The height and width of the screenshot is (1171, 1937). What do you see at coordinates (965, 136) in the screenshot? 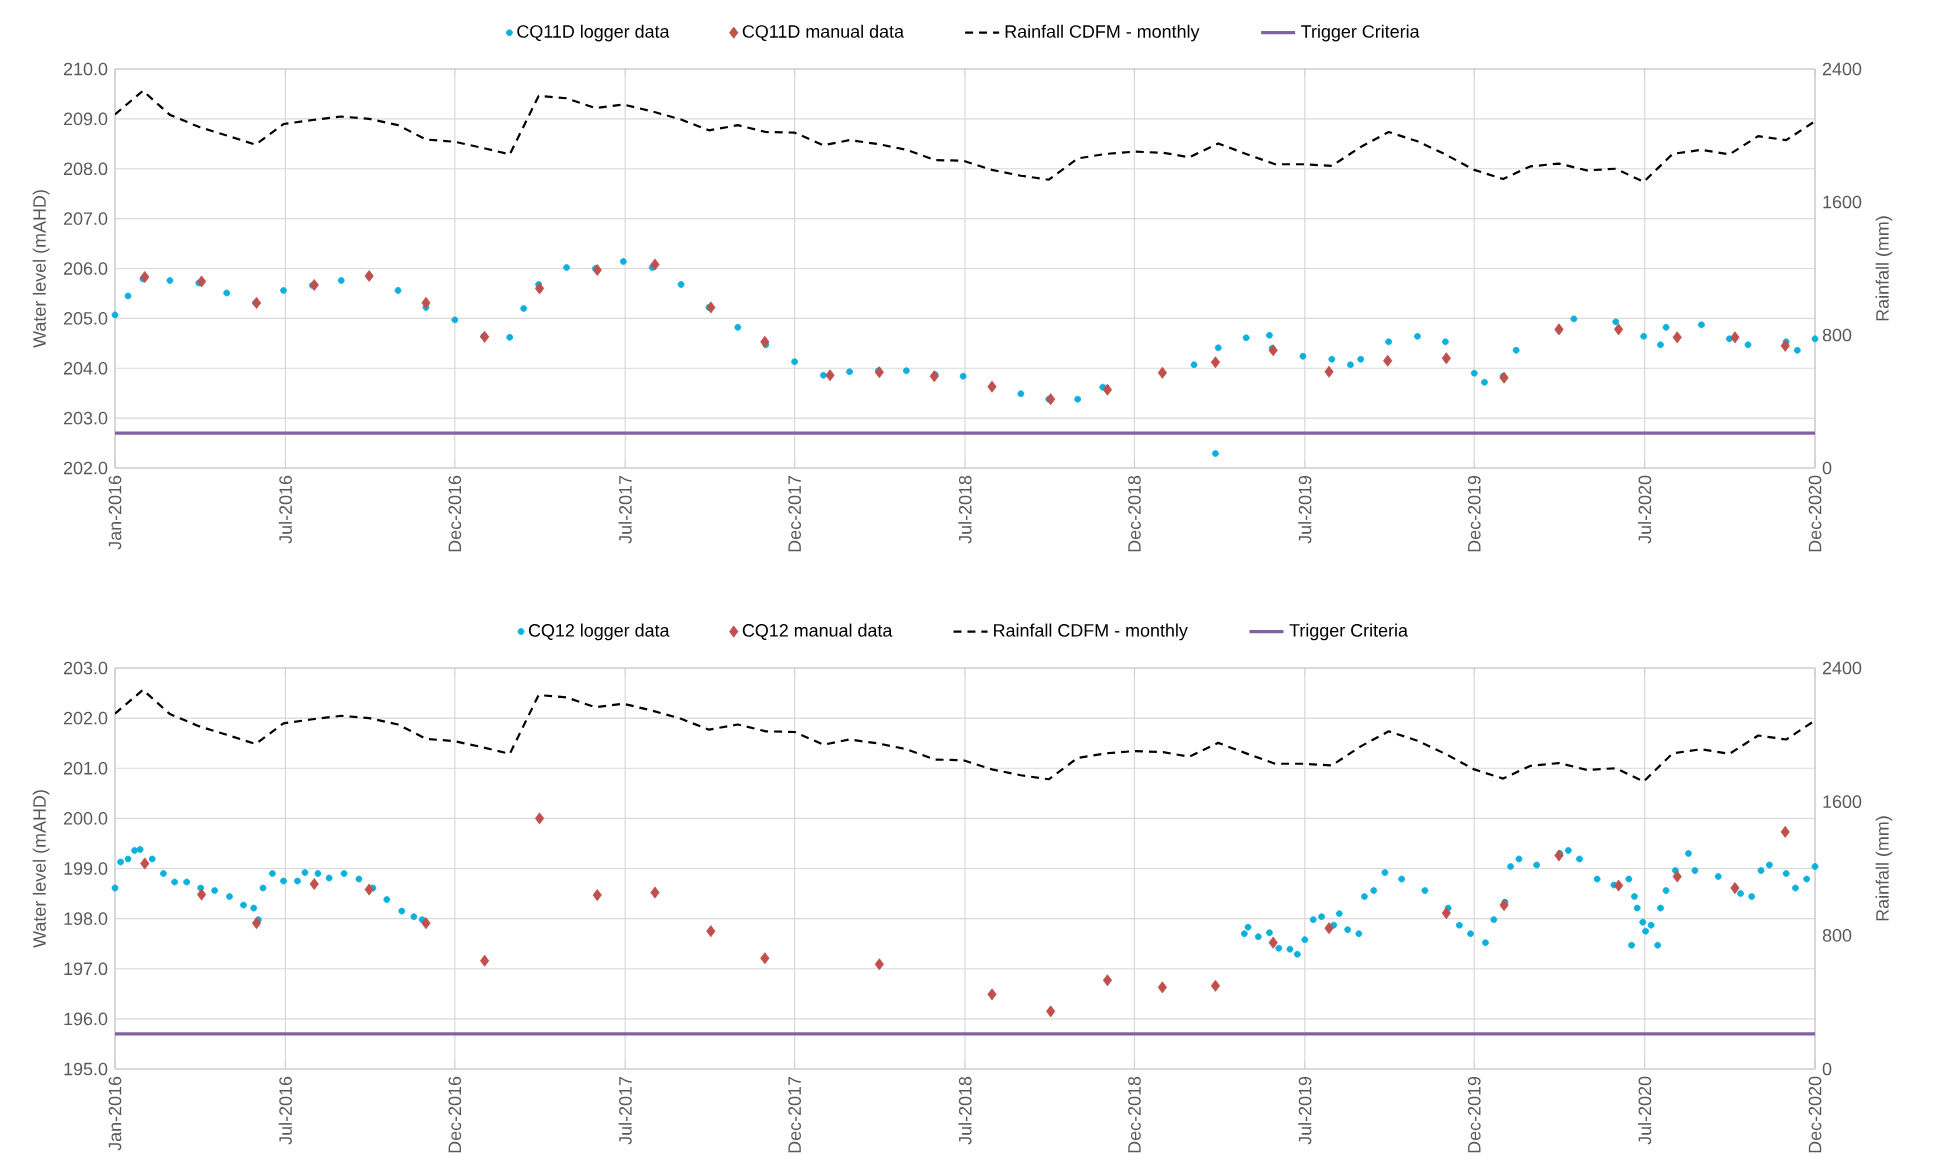
I see `line-series` at bounding box center [965, 136].